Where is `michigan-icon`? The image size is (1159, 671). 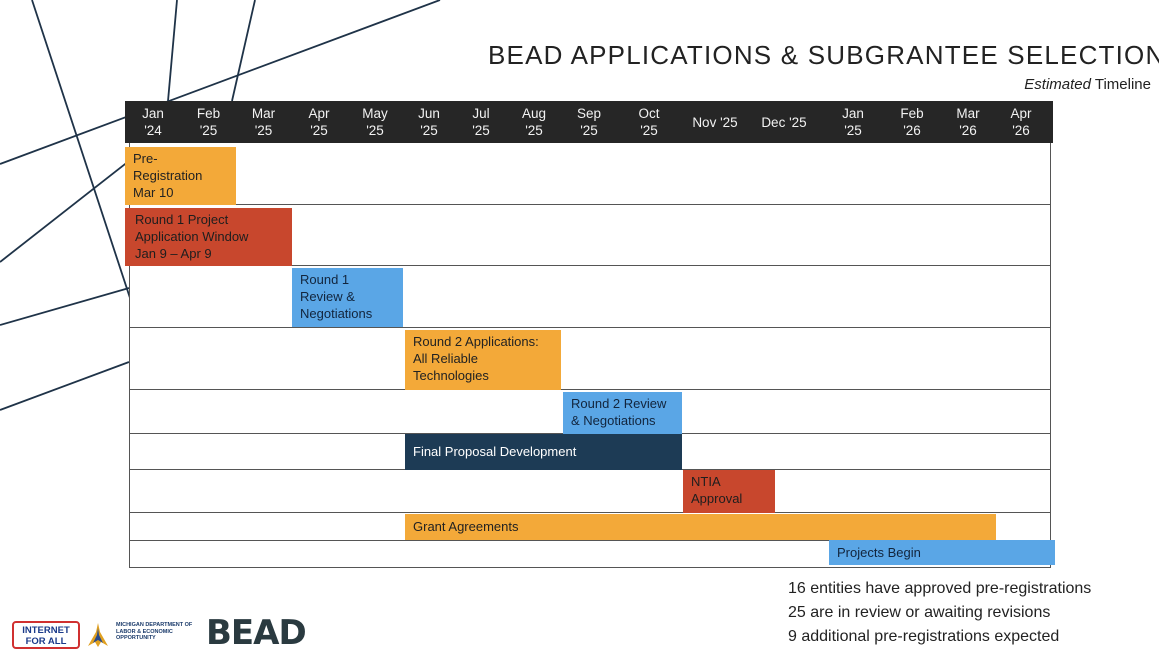
michigan-icon is located at coordinates (98, 635).